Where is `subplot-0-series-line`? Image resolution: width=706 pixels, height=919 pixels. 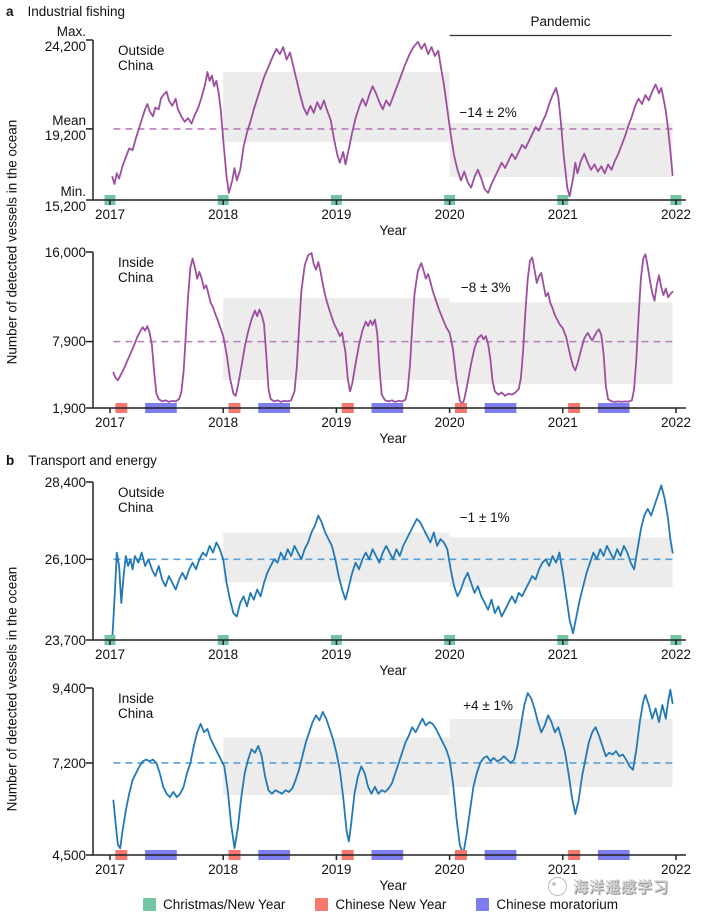
subplot-0-series-line is located at coordinates (392, 119).